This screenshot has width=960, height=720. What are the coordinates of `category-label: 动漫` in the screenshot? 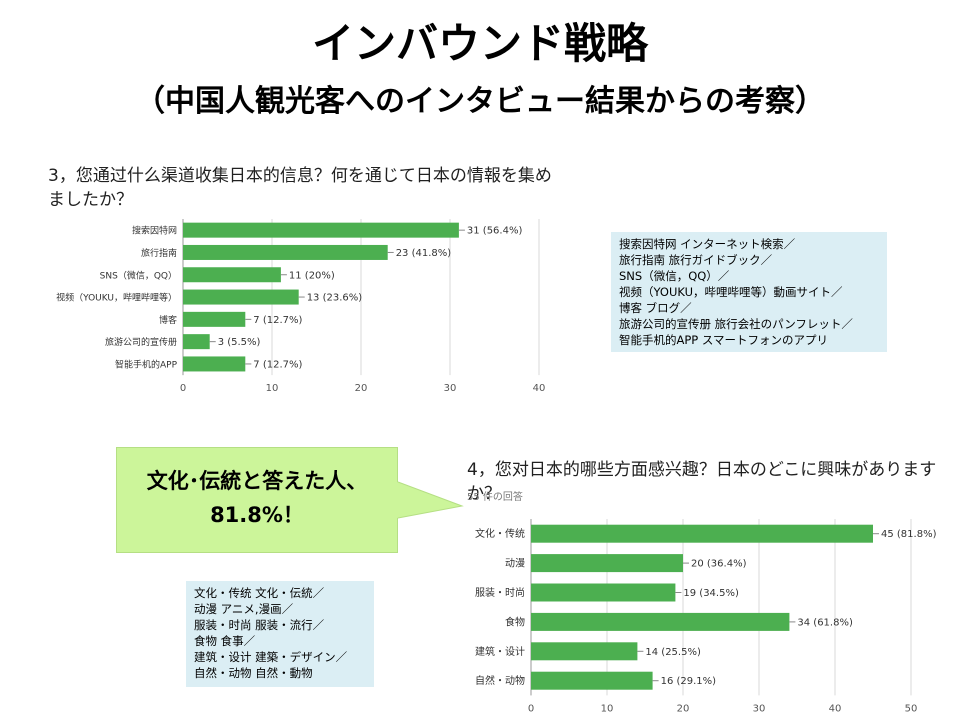 It's located at (515, 564).